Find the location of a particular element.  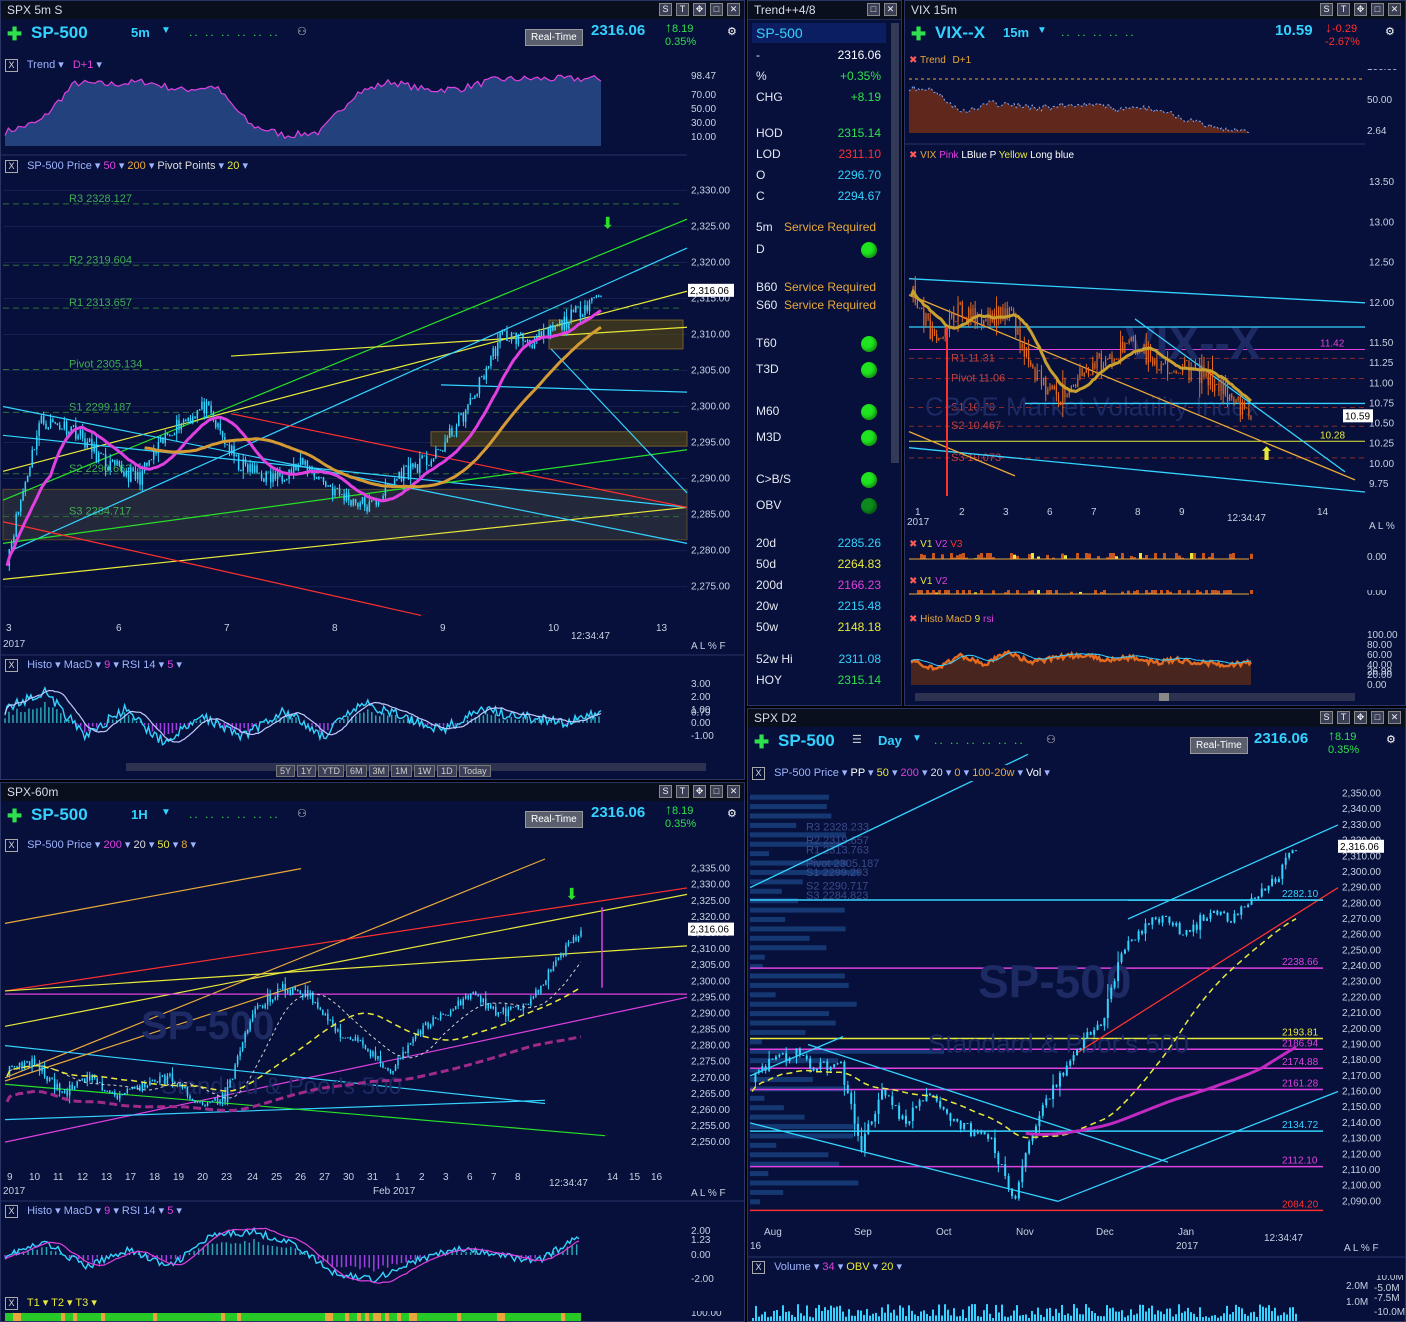

symbol-label: VIX--X is located at coordinates (960, 32).